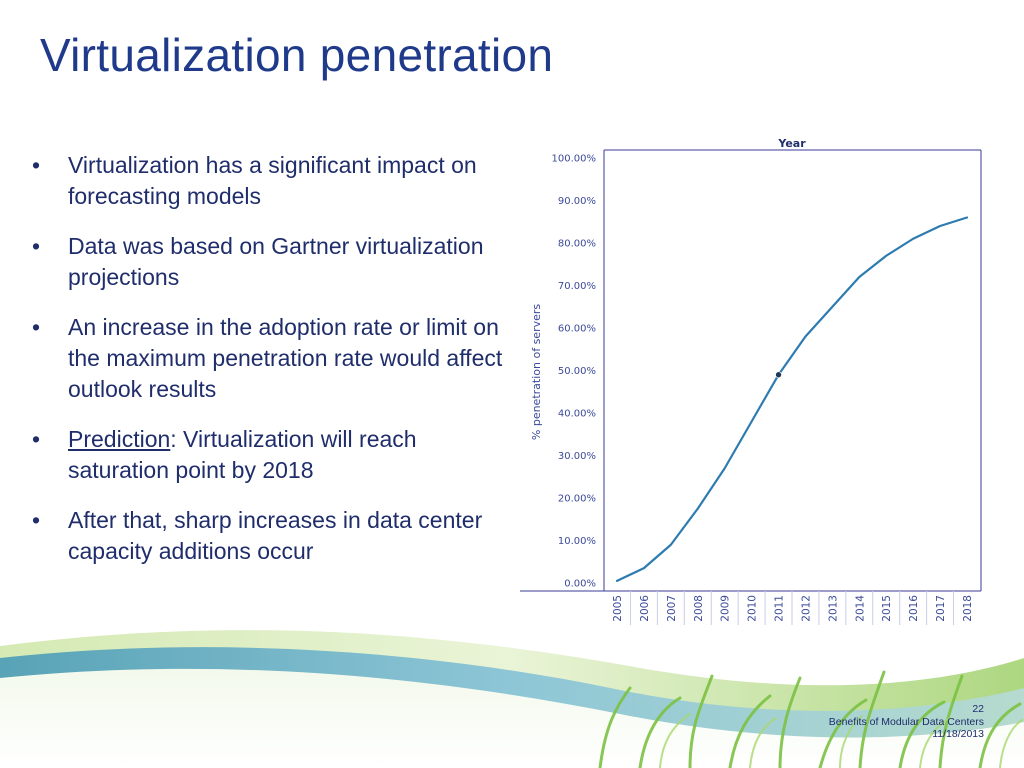 This screenshot has height=768, width=1024. Describe the element at coordinates (577, 371) in the screenshot. I see `y-tick-label: 50.00%` at that location.